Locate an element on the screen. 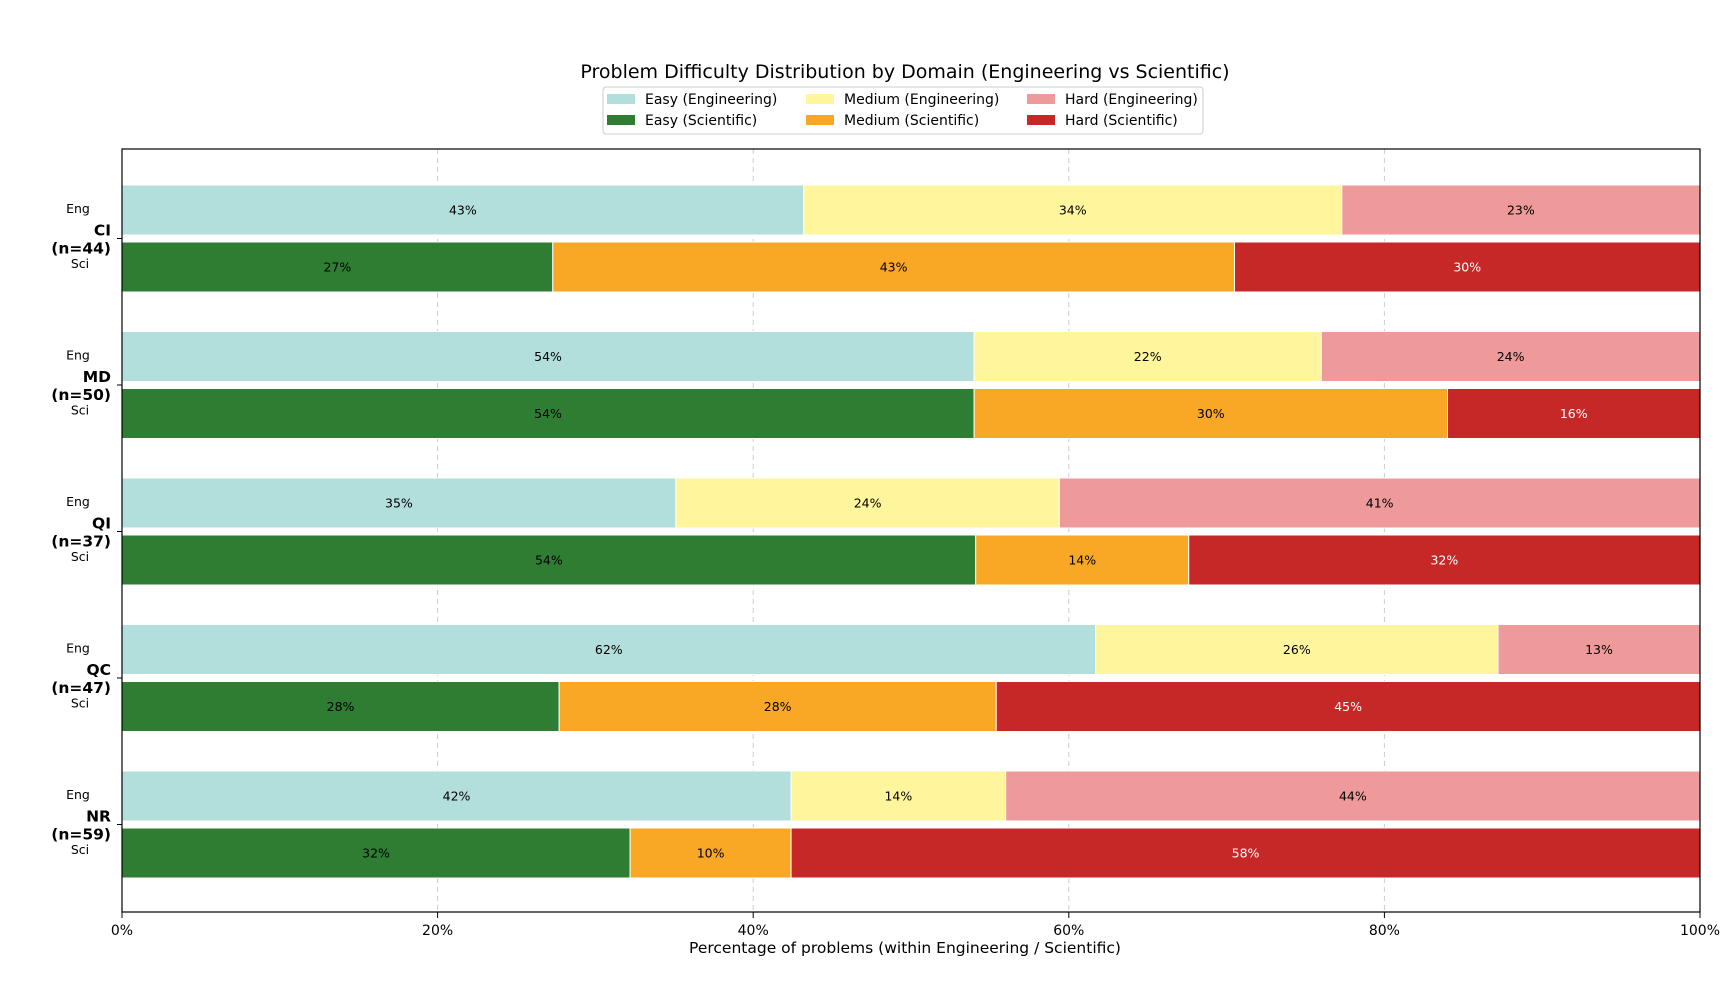 This screenshot has height=983, width=1728. bar-value-label: 35% is located at coordinates (399, 503).